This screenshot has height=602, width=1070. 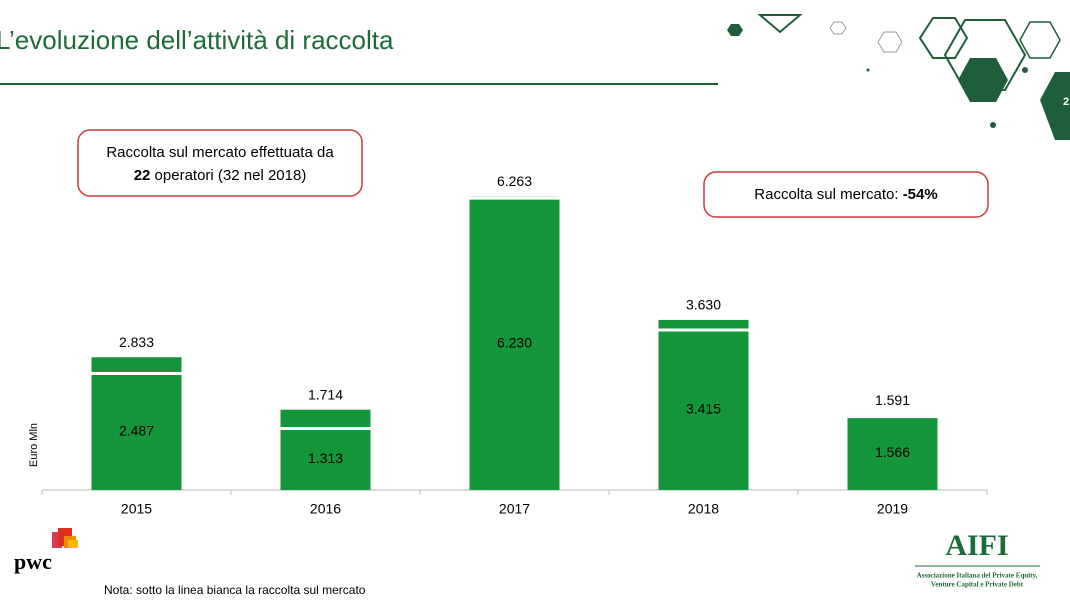 I want to click on pwc-logo: pwc, so click(x=46, y=551).